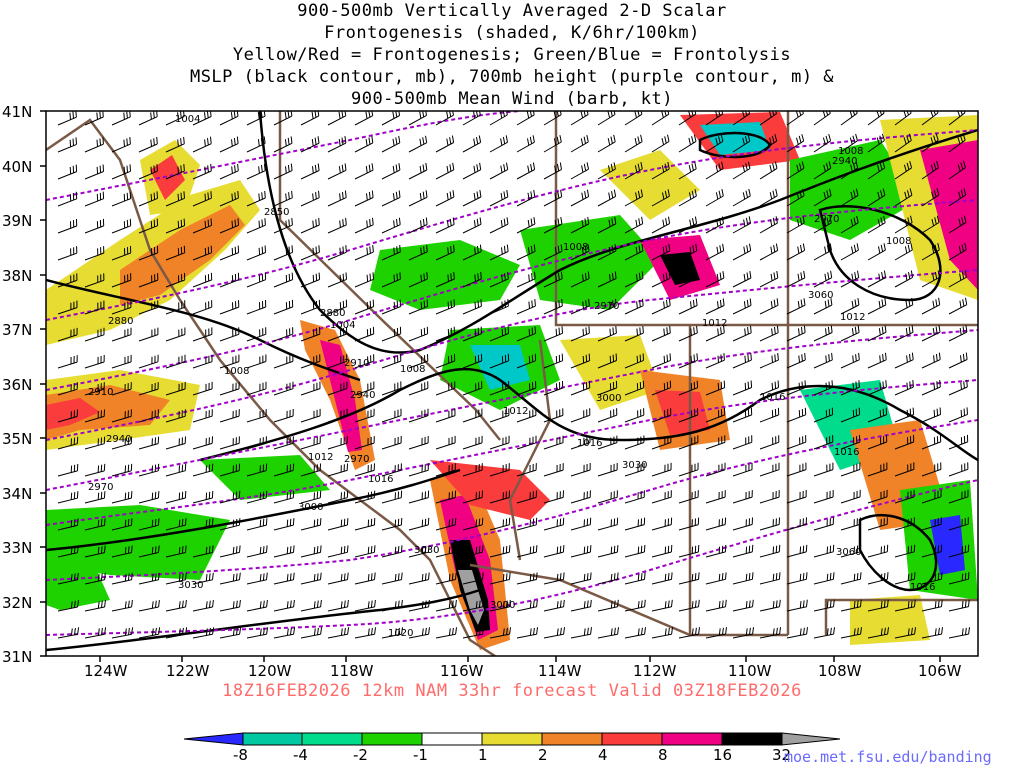  Describe the element at coordinates (300, 755) in the screenshot. I see `colorbar-tick: -4` at that location.